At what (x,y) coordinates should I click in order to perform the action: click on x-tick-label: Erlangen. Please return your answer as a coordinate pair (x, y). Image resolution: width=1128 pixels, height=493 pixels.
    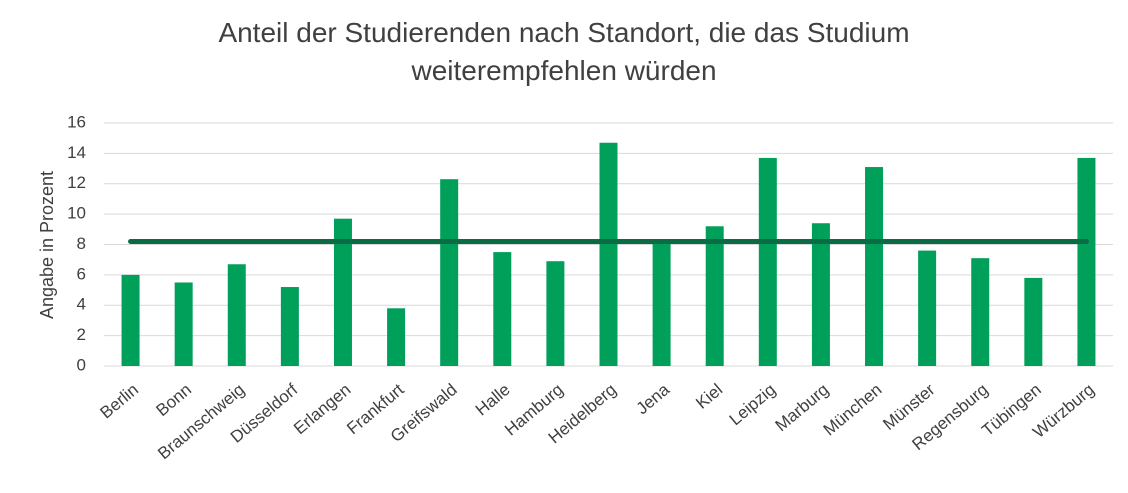
    Looking at the image, I should click on (322, 409).